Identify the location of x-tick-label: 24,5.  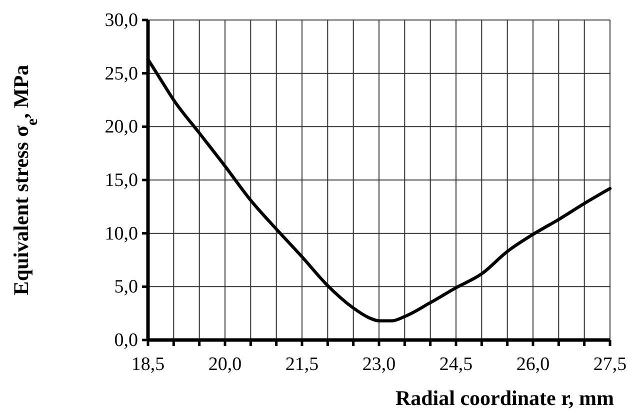
(456, 364).